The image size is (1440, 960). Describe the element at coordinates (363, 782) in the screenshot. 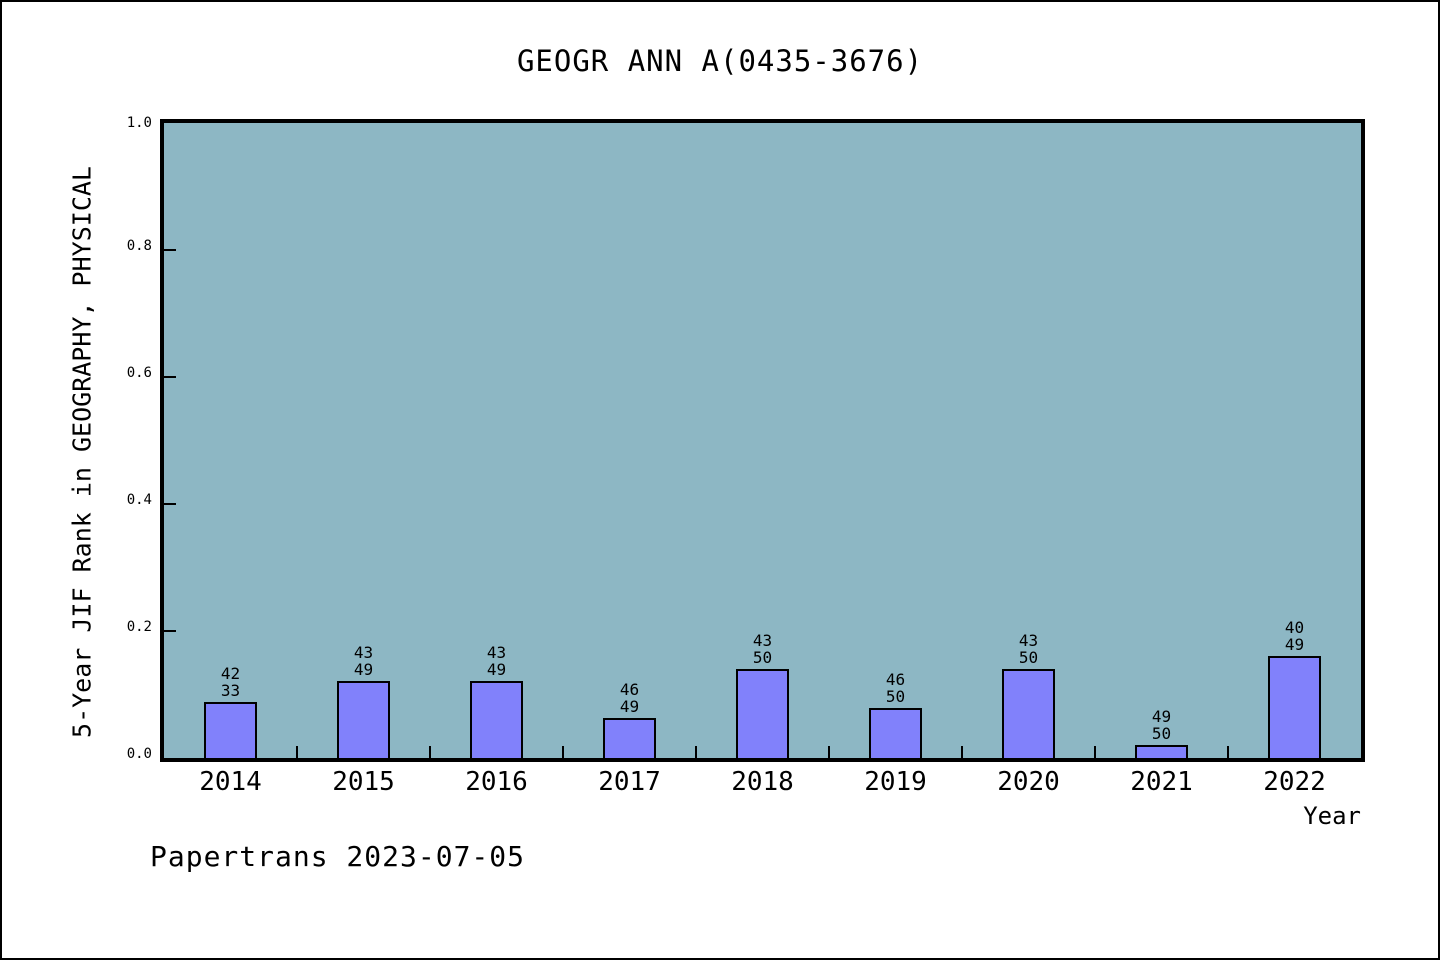

I see `x-category-label: 2015` at that location.